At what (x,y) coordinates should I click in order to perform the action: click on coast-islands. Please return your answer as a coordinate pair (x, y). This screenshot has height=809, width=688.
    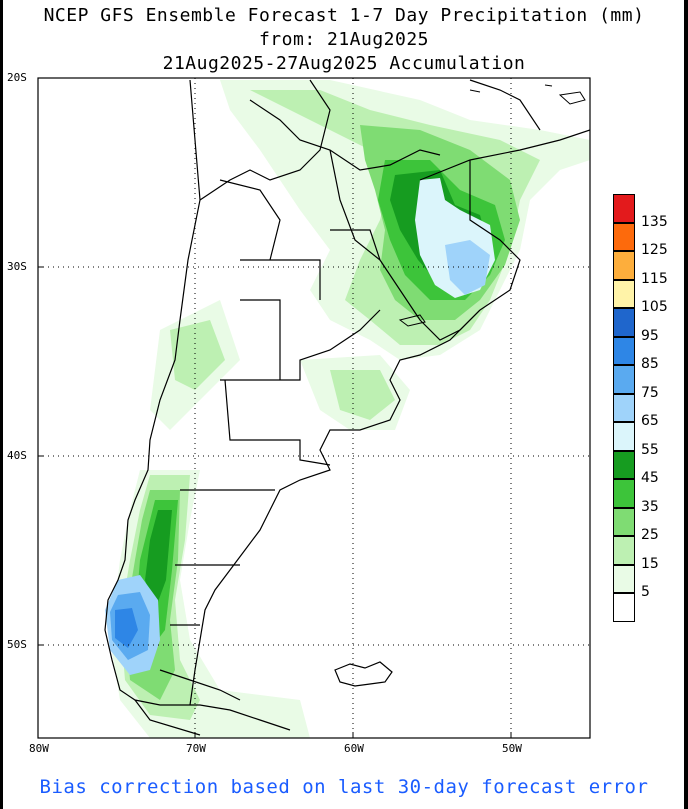
    Looking at the image, I should click on (492, 205).